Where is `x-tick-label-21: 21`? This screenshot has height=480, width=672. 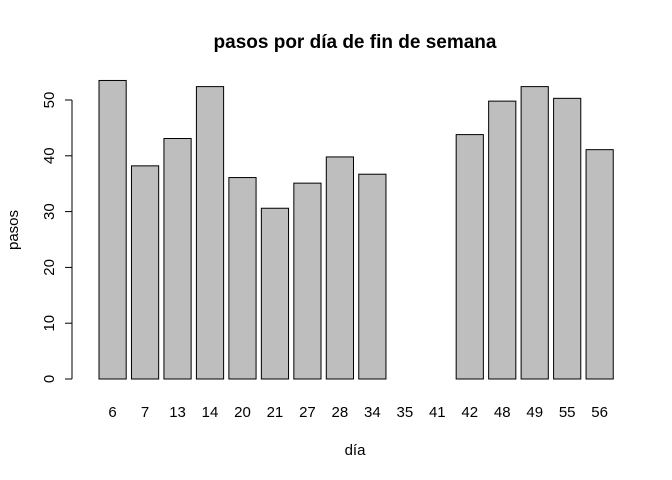
x-tick-label-21: 21 is located at coordinates (275, 412).